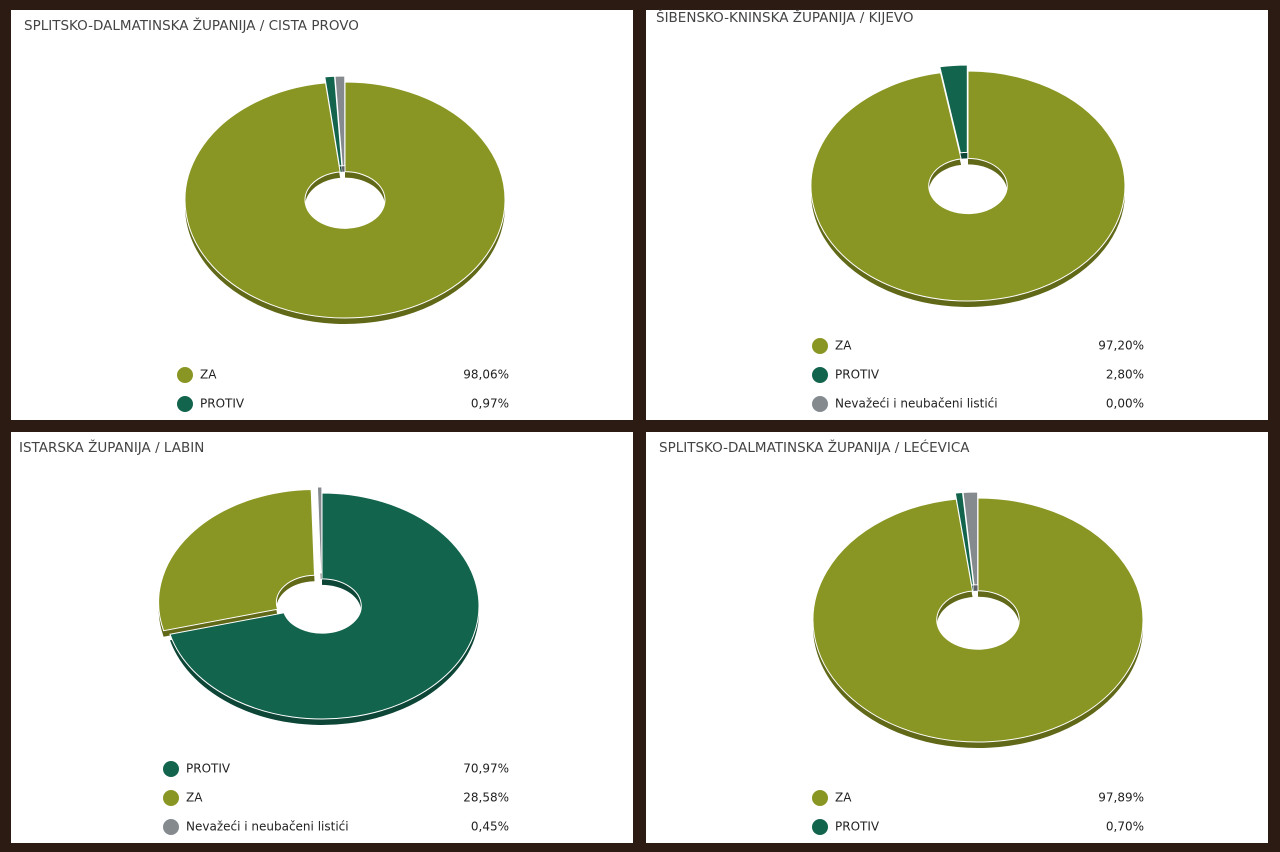 The width and height of the screenshot is (1280, 852). I want to click on chart-title: ŠIBENSKO-KNINSKA ŽUPANIJA / KIJEVO, so click(785, 17).